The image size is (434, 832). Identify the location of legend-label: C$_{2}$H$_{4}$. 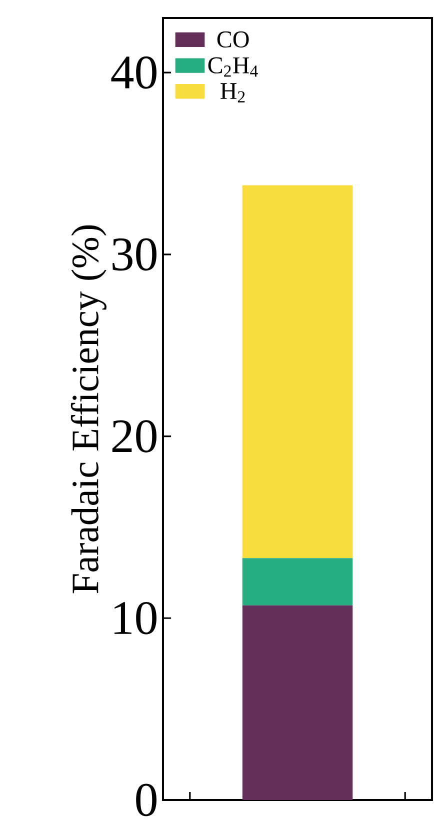
(233, 67).